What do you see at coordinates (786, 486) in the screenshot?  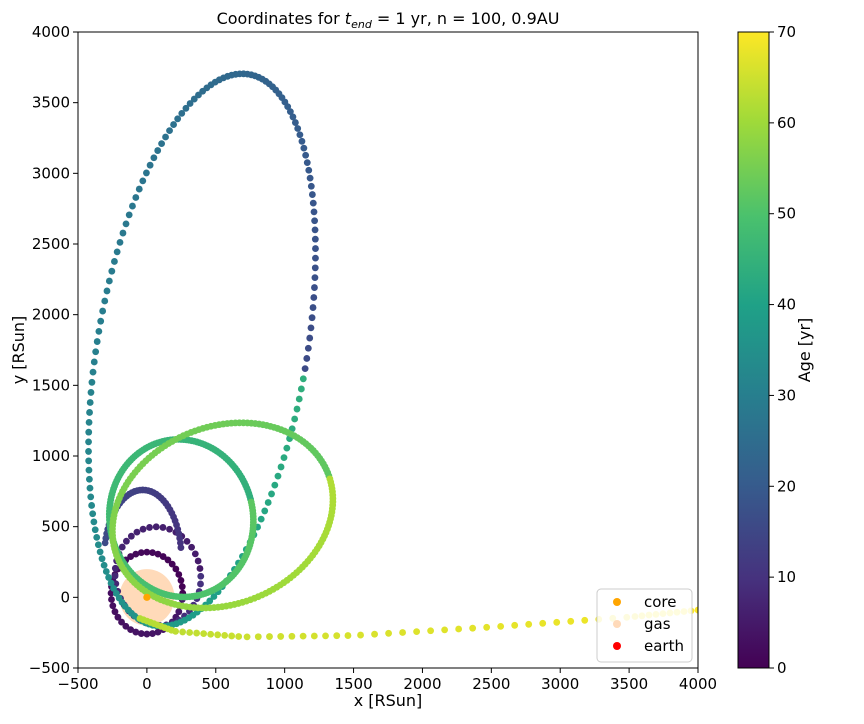 I see `colorbar-tick-label: 20` at bounding box center [786, 486].